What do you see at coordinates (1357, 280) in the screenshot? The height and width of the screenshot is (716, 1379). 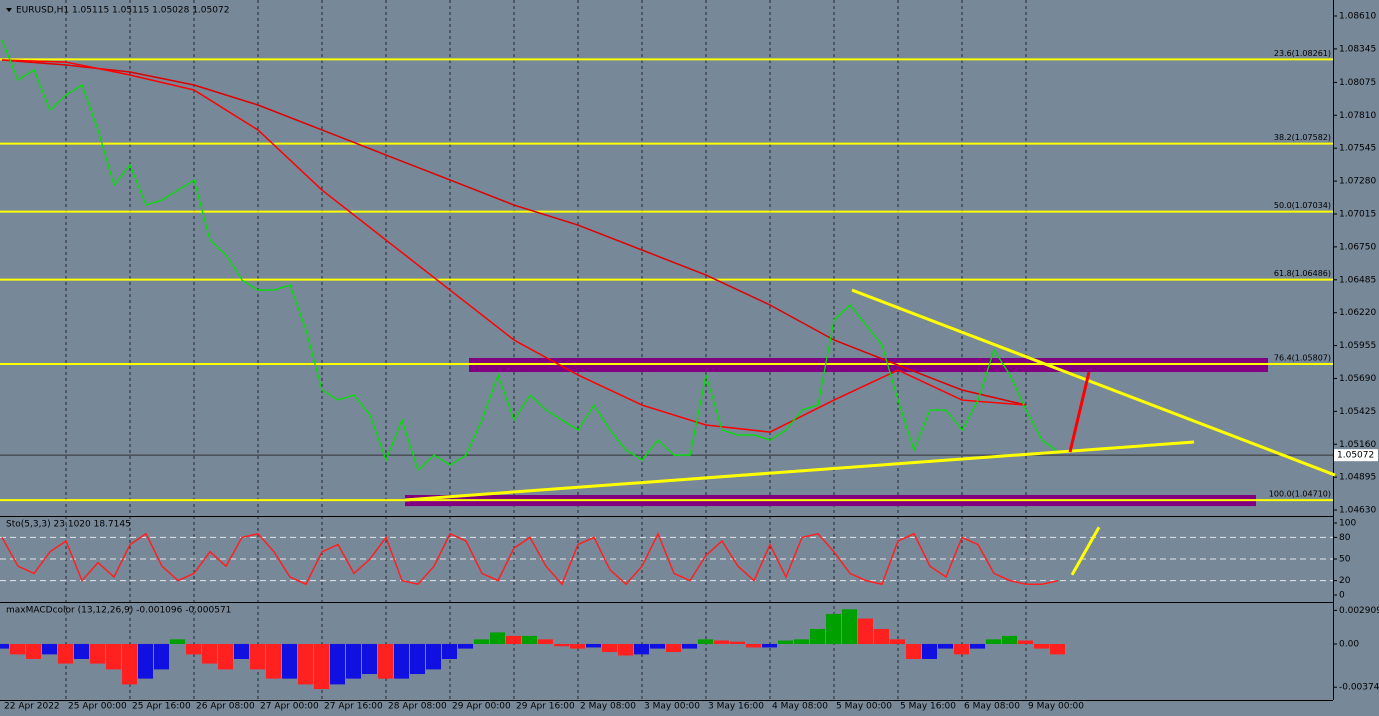 I see `y-tick-label: 1.06485` at bounding box center [1357, 280].